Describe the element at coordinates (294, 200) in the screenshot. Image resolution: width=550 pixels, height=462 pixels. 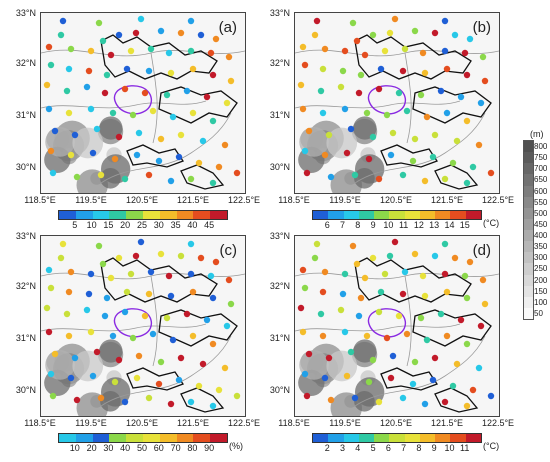
I see `lon-label-bb-1185: 118.5°E` at that location.